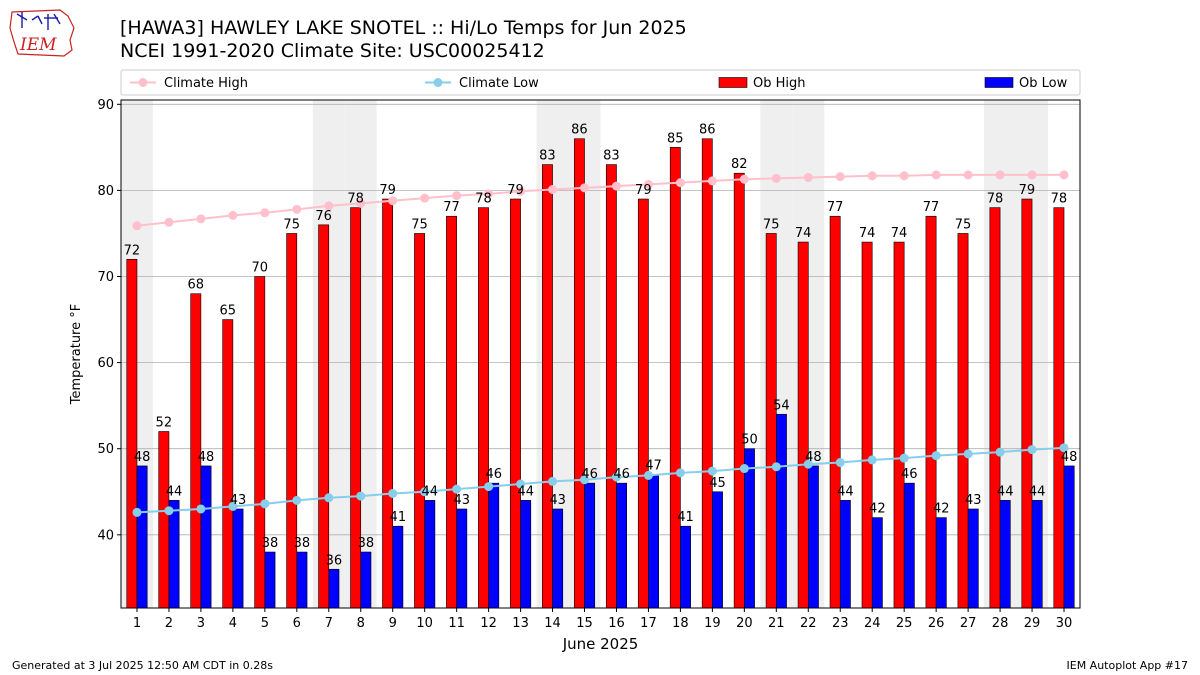  What do you see at coordinates (653, 466) in the screenshot?
I see `ob-low-label-17: 47` at bounding box center [653, 466].